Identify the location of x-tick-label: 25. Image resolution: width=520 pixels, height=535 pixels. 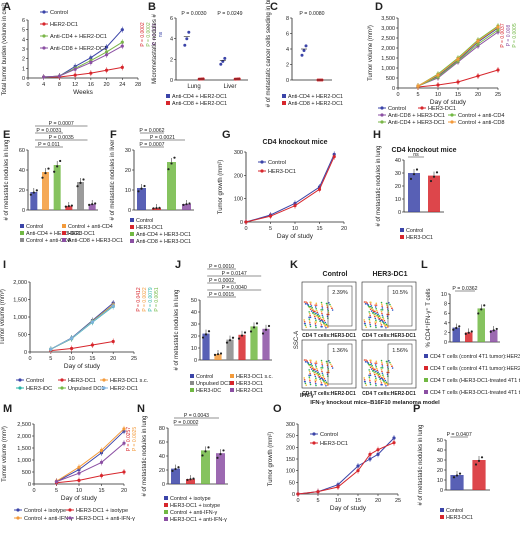
(398, 501).